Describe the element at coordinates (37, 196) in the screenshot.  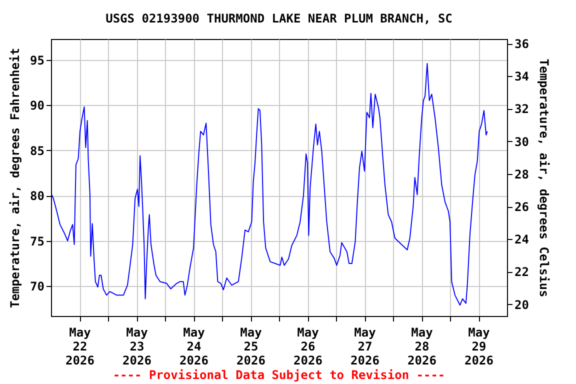
I see `y-tick-label: 80` at that location.